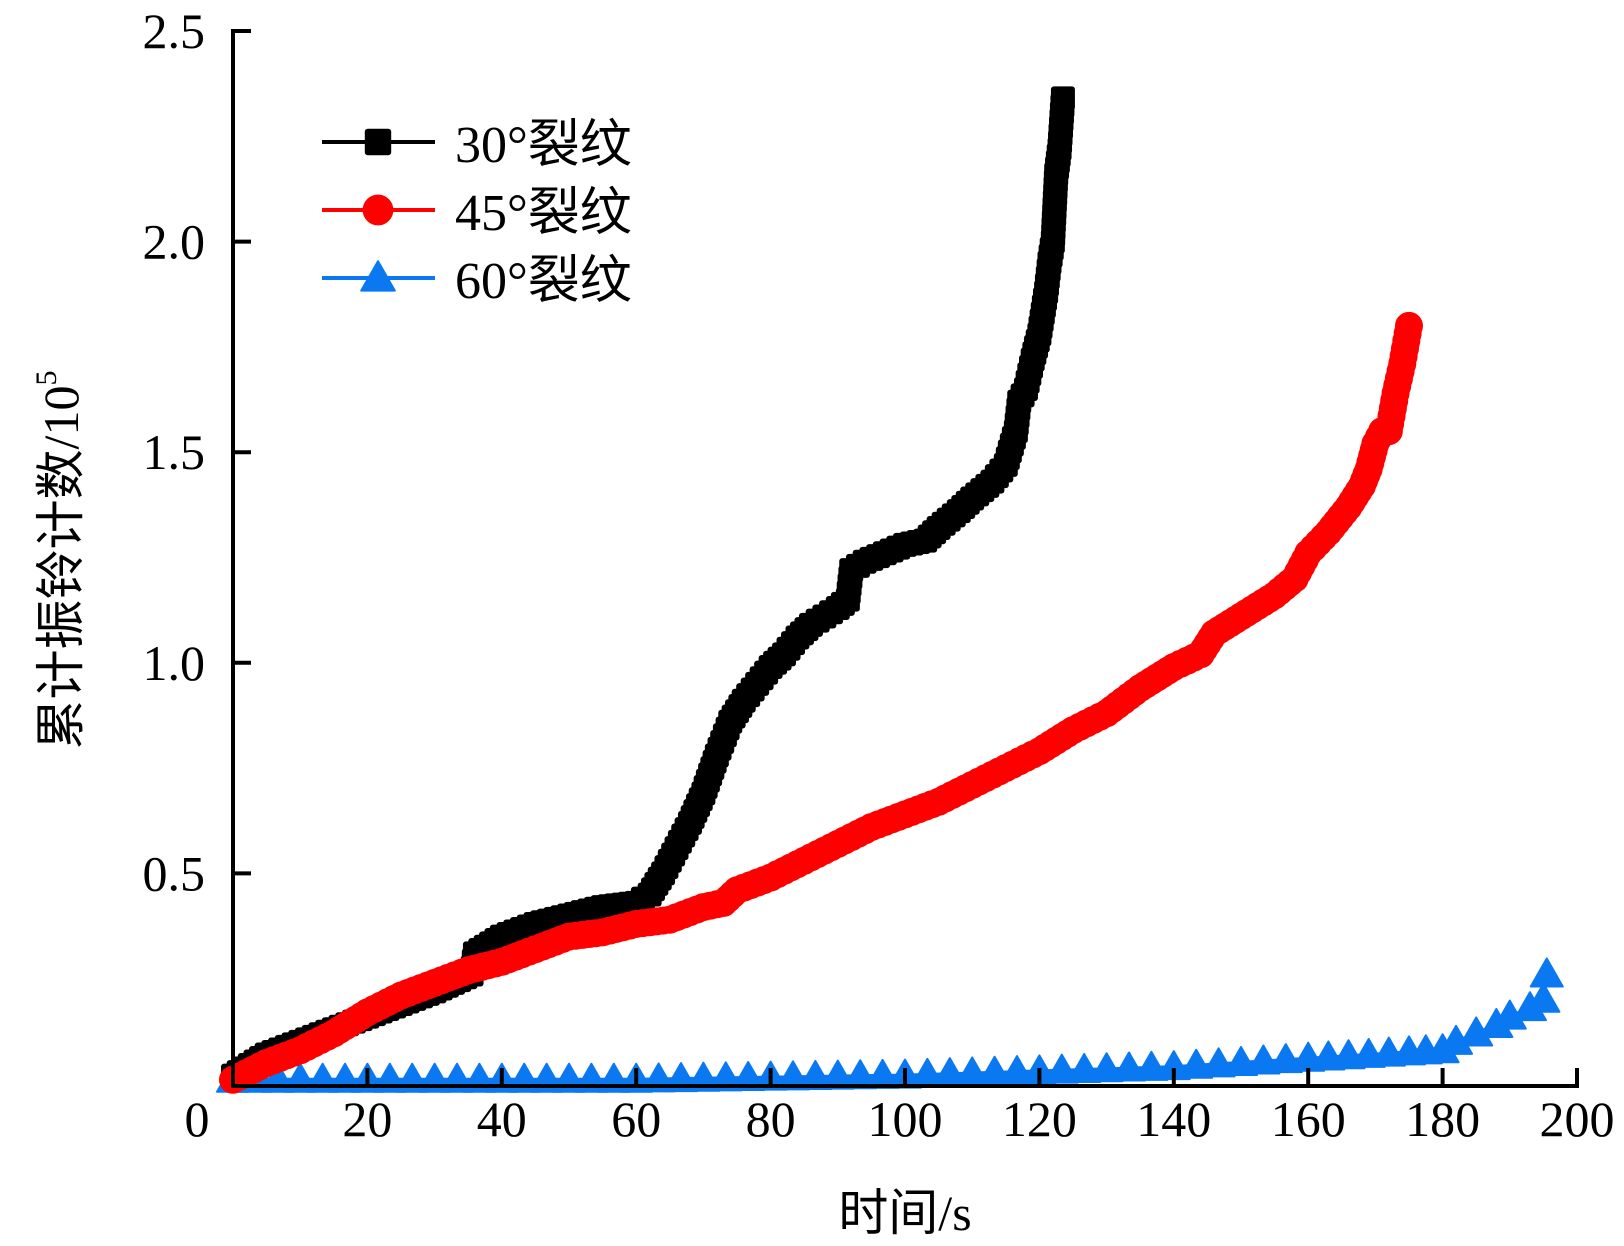 This screenshot has width=1624, height=1246. I want to click on y-tick-label: 2.0, so click(174, 242).